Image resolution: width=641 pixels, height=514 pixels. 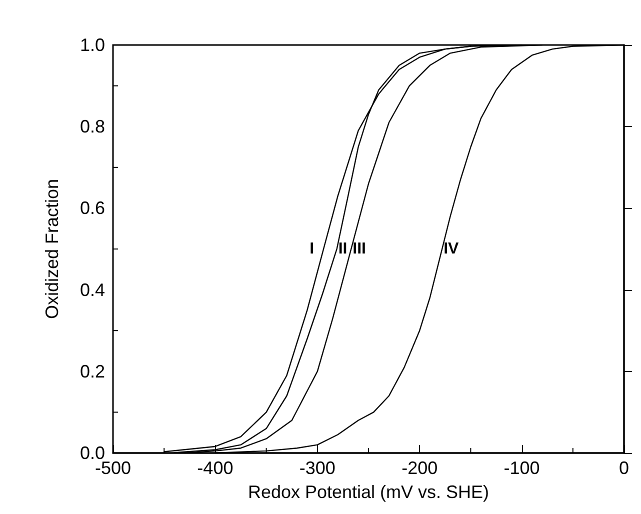 What do you see at coordinates (452, 249) in the screenshot?
I see `series-label: IV` at bounding box center [452, 249].